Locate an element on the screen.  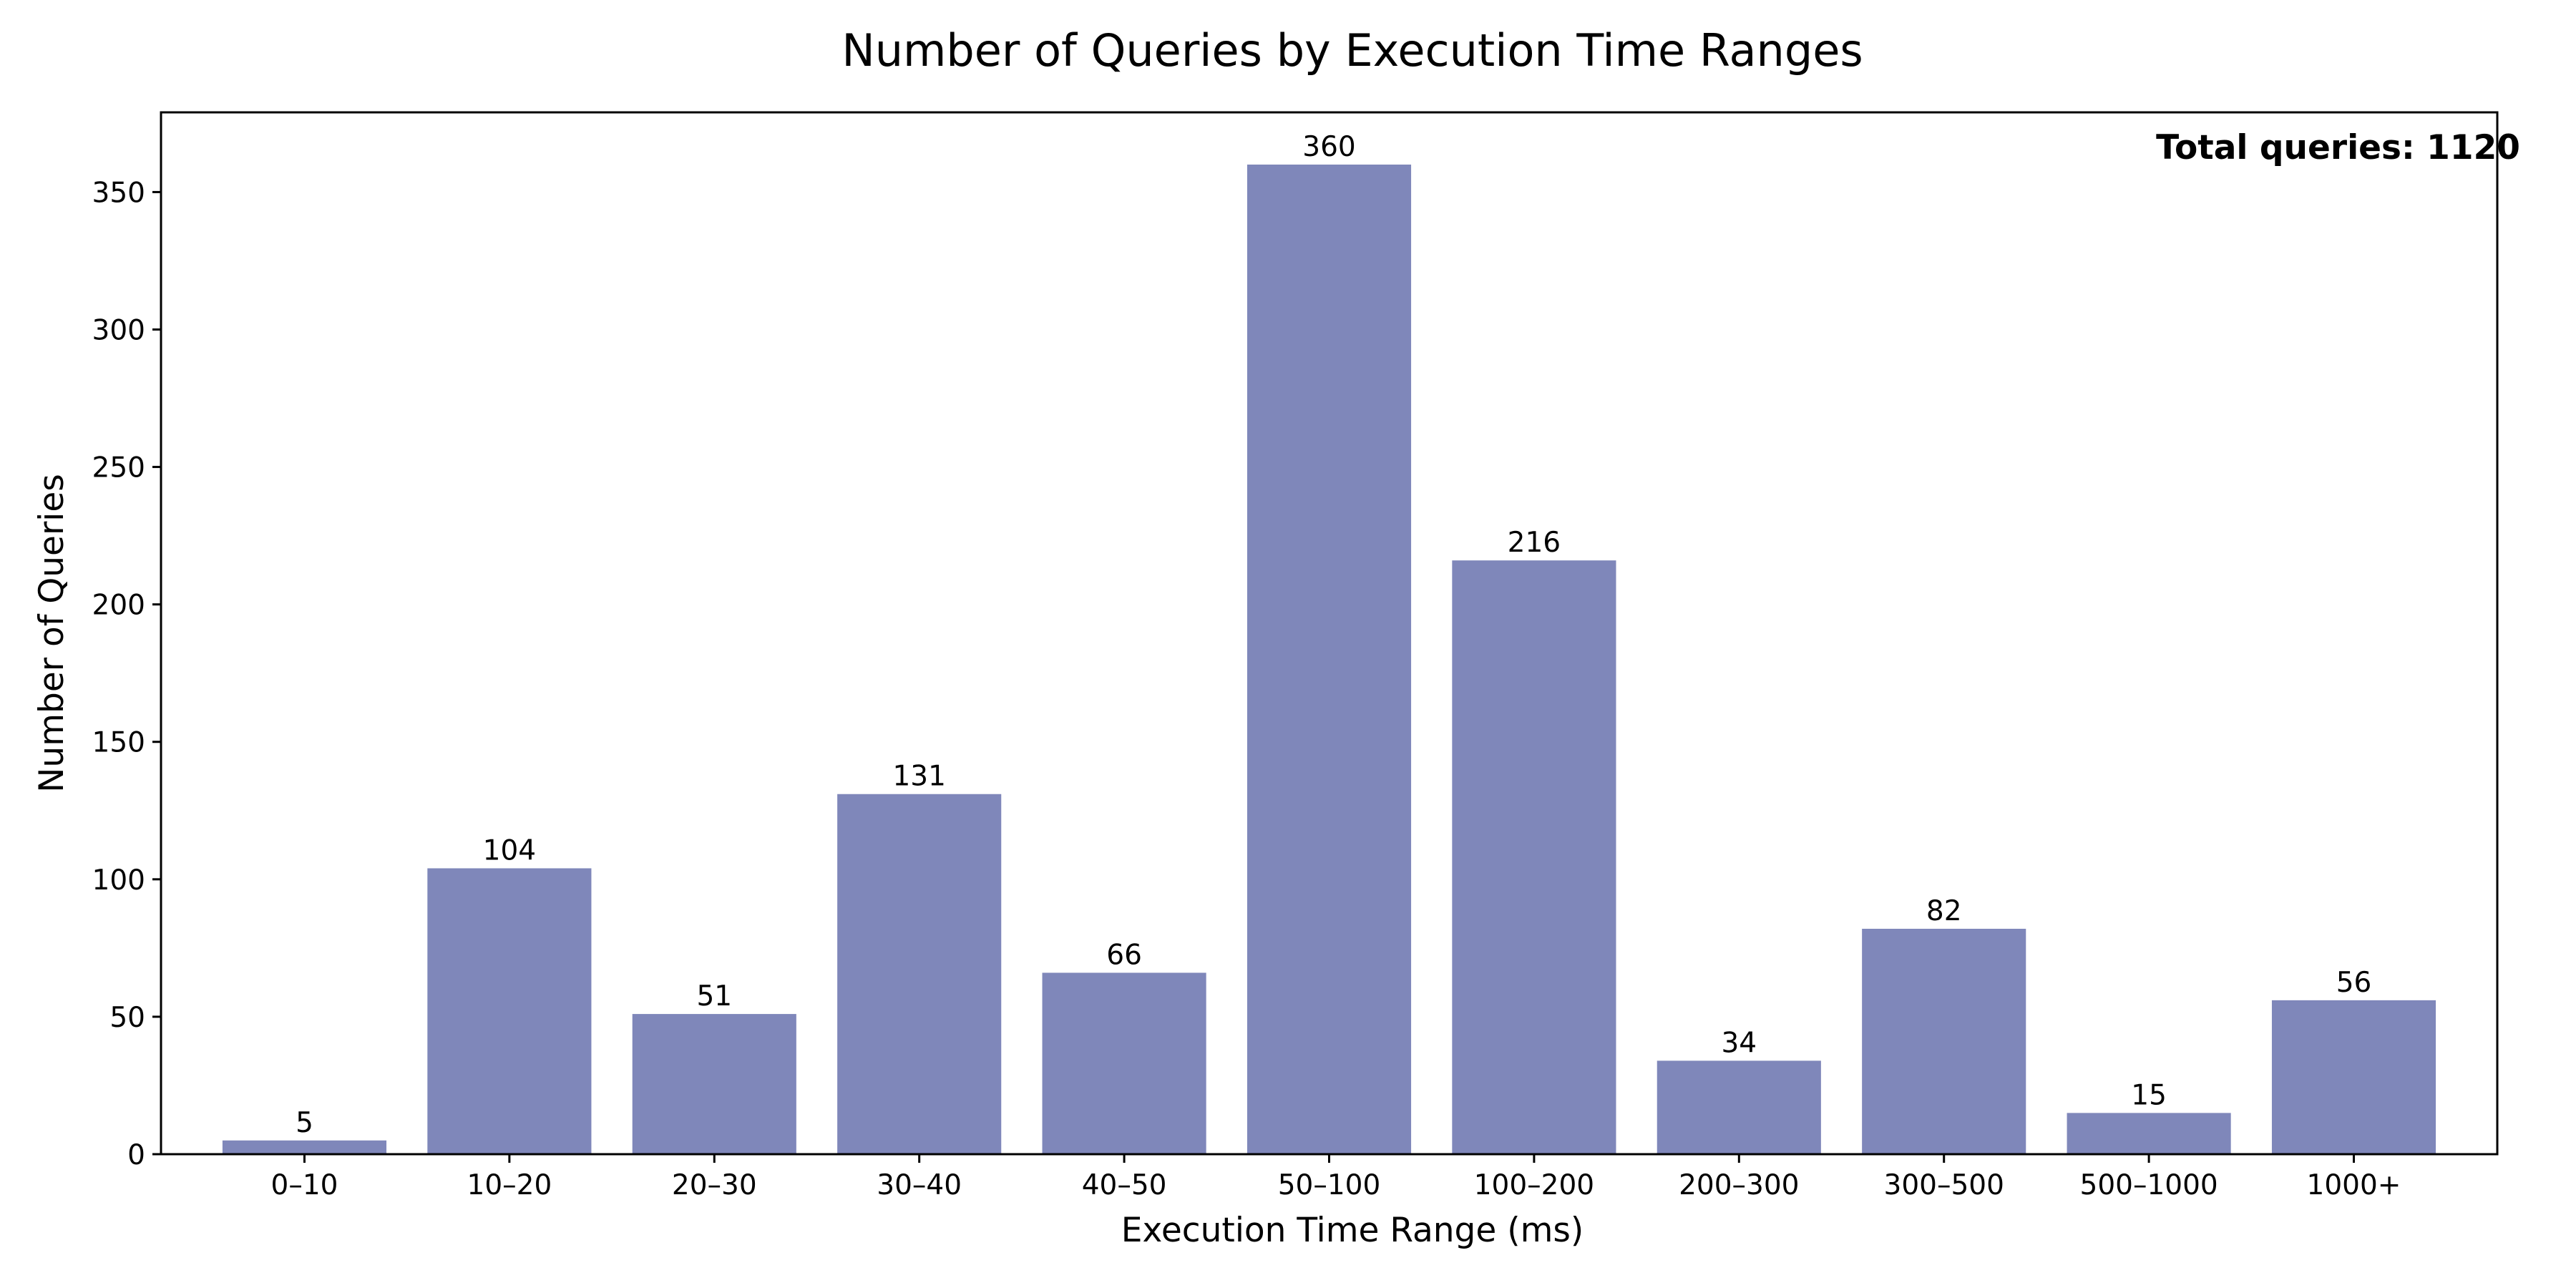
y-tick-label-0: 0 is located at coordinates (136, 1155).